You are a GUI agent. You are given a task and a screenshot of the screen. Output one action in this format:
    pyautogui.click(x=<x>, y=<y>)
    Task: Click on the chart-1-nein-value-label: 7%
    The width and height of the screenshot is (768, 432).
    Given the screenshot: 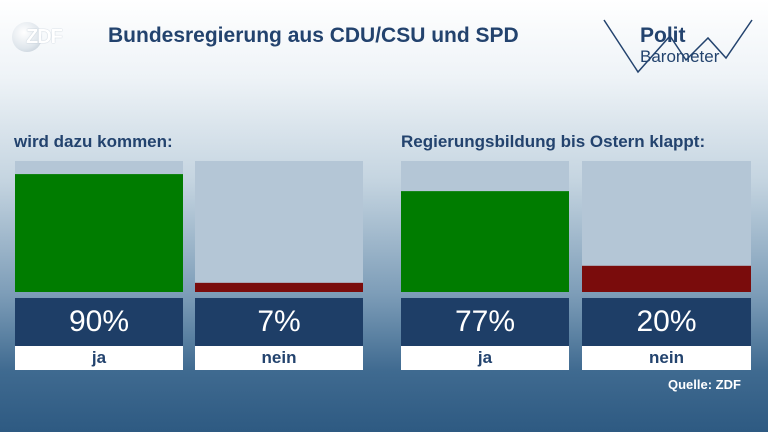 What is the action you would take?
    pyautogui.click(x=279, y=322)
    